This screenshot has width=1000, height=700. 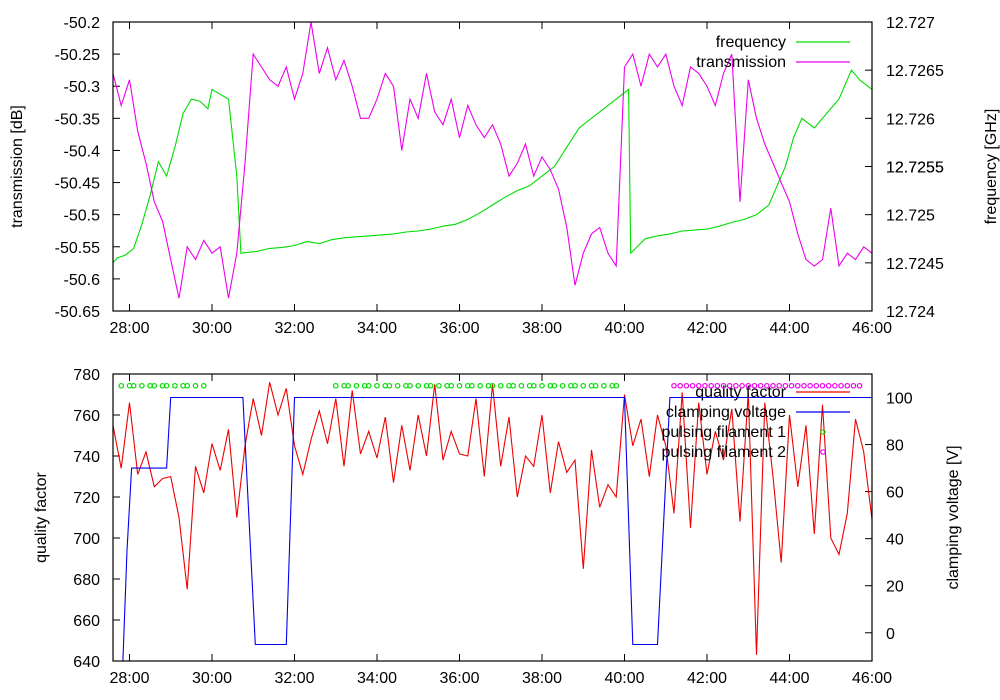 What do you see at coordinates (723, 432) in the screenshot?
I see `legend-label: pulsing filament 1` at bounding box center [723, 432].